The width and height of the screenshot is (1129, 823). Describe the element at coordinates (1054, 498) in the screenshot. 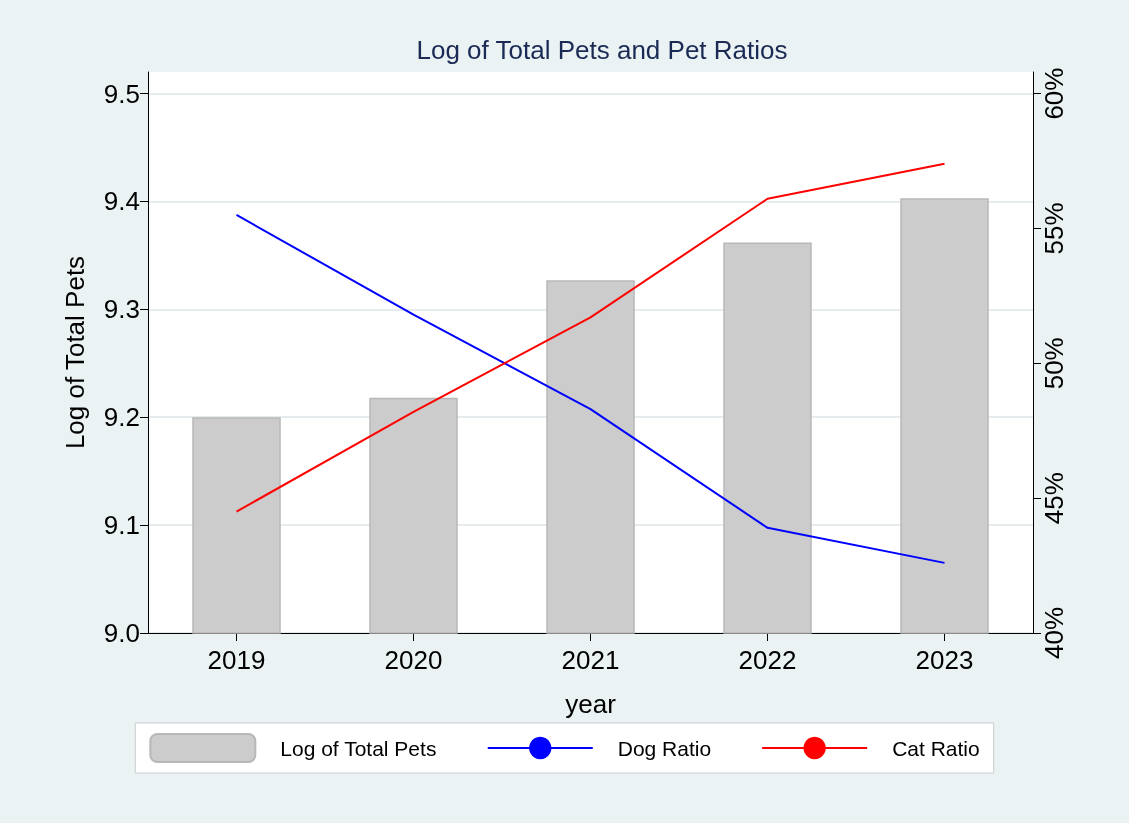

I see `y2-tick-label: 45%` at that location.